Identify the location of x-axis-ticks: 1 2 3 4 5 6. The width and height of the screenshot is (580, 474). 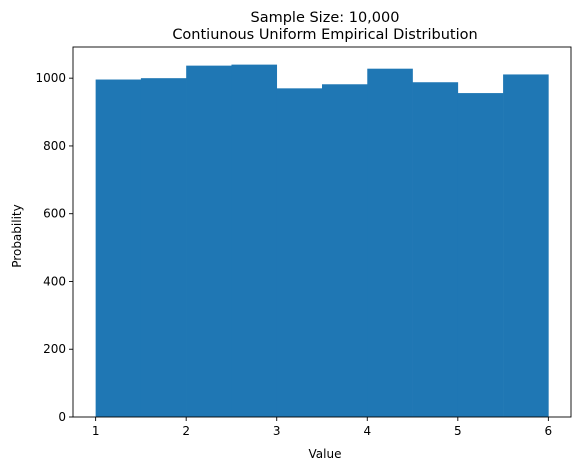
(322, 427).